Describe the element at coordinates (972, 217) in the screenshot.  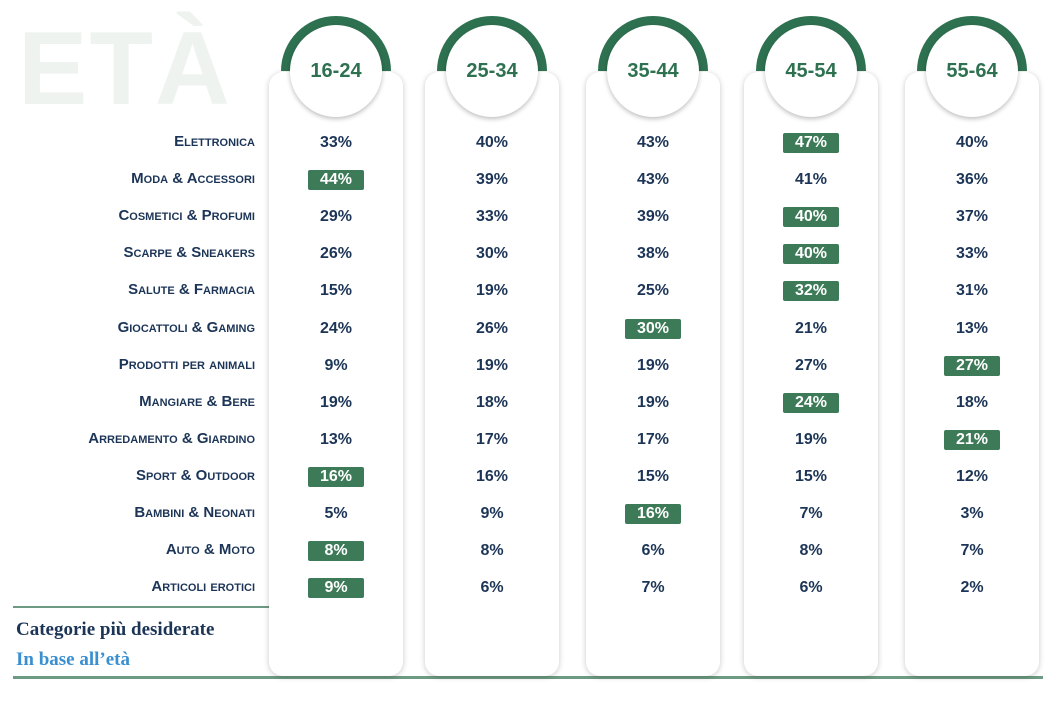
I see `cell: 37%` at that location.